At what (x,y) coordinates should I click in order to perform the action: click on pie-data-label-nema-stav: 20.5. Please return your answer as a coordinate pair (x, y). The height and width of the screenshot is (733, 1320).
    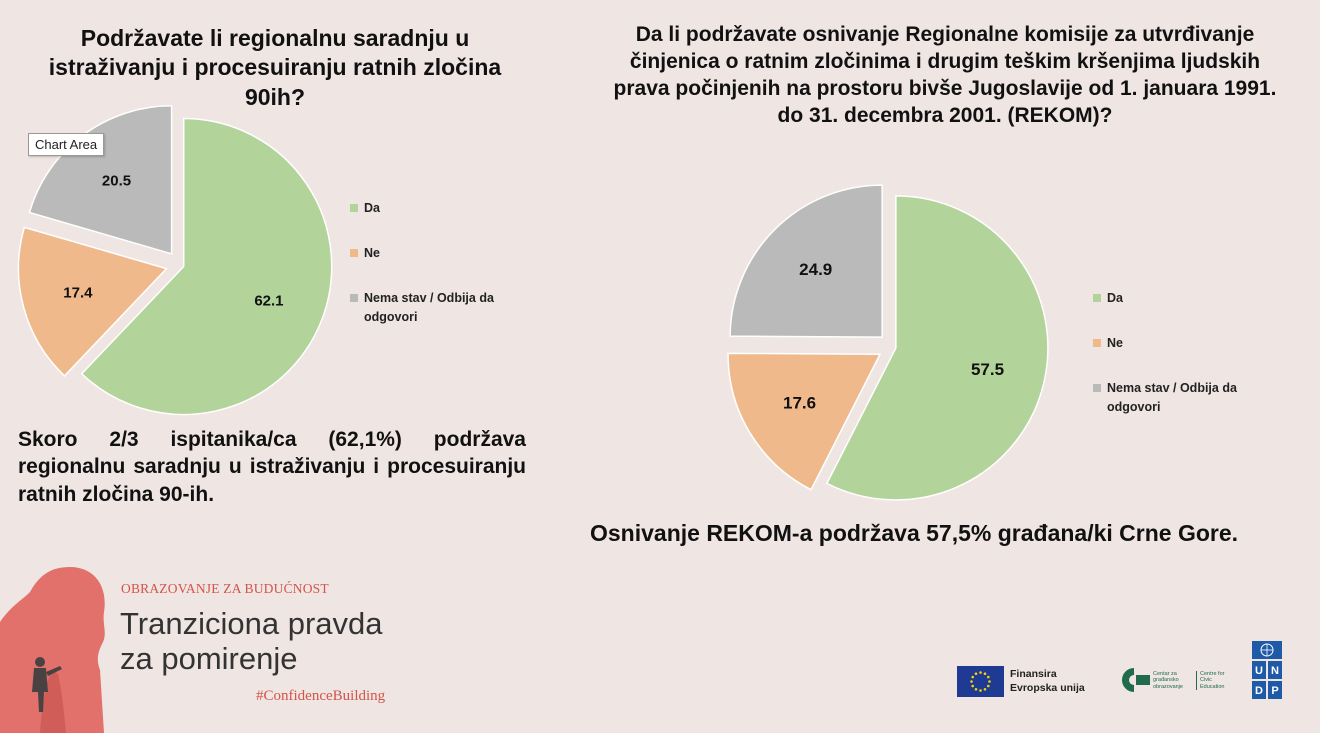
    Looking at the image, I should click on (116, 180).